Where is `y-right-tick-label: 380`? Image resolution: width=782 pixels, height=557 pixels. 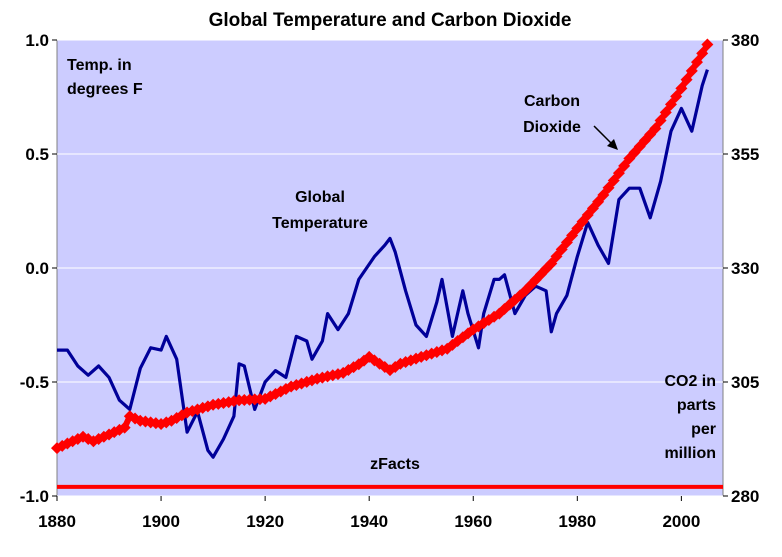
y-right-tick-label: 380 is located at coordinates (745, 40).